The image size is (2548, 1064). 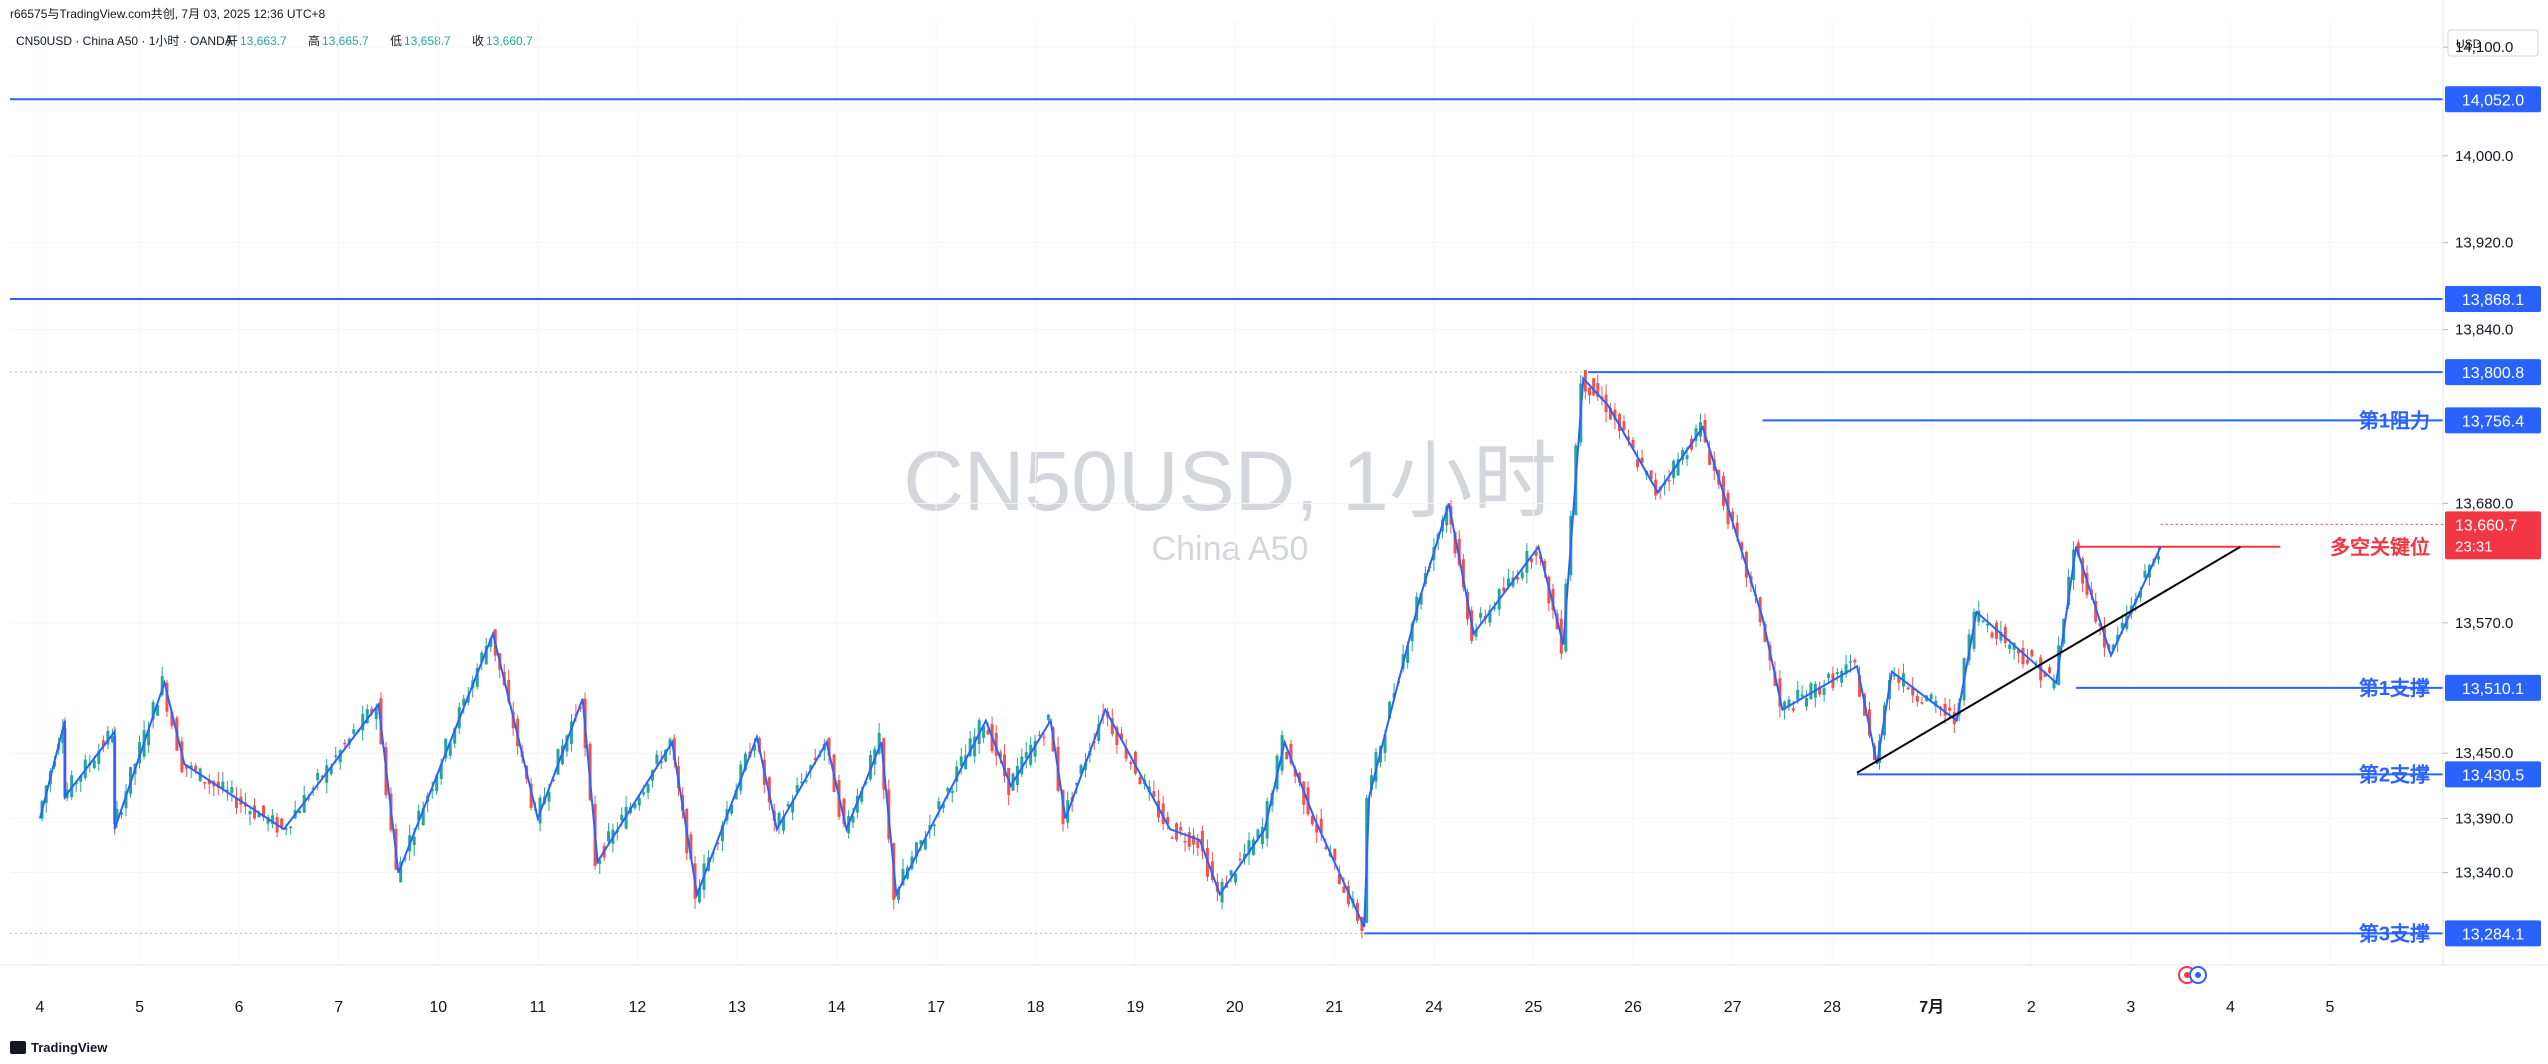 What do you see at coordinates (2493, 687) in the screenshot?
I see `price-tag-box` at bounding box center [2493, 687].